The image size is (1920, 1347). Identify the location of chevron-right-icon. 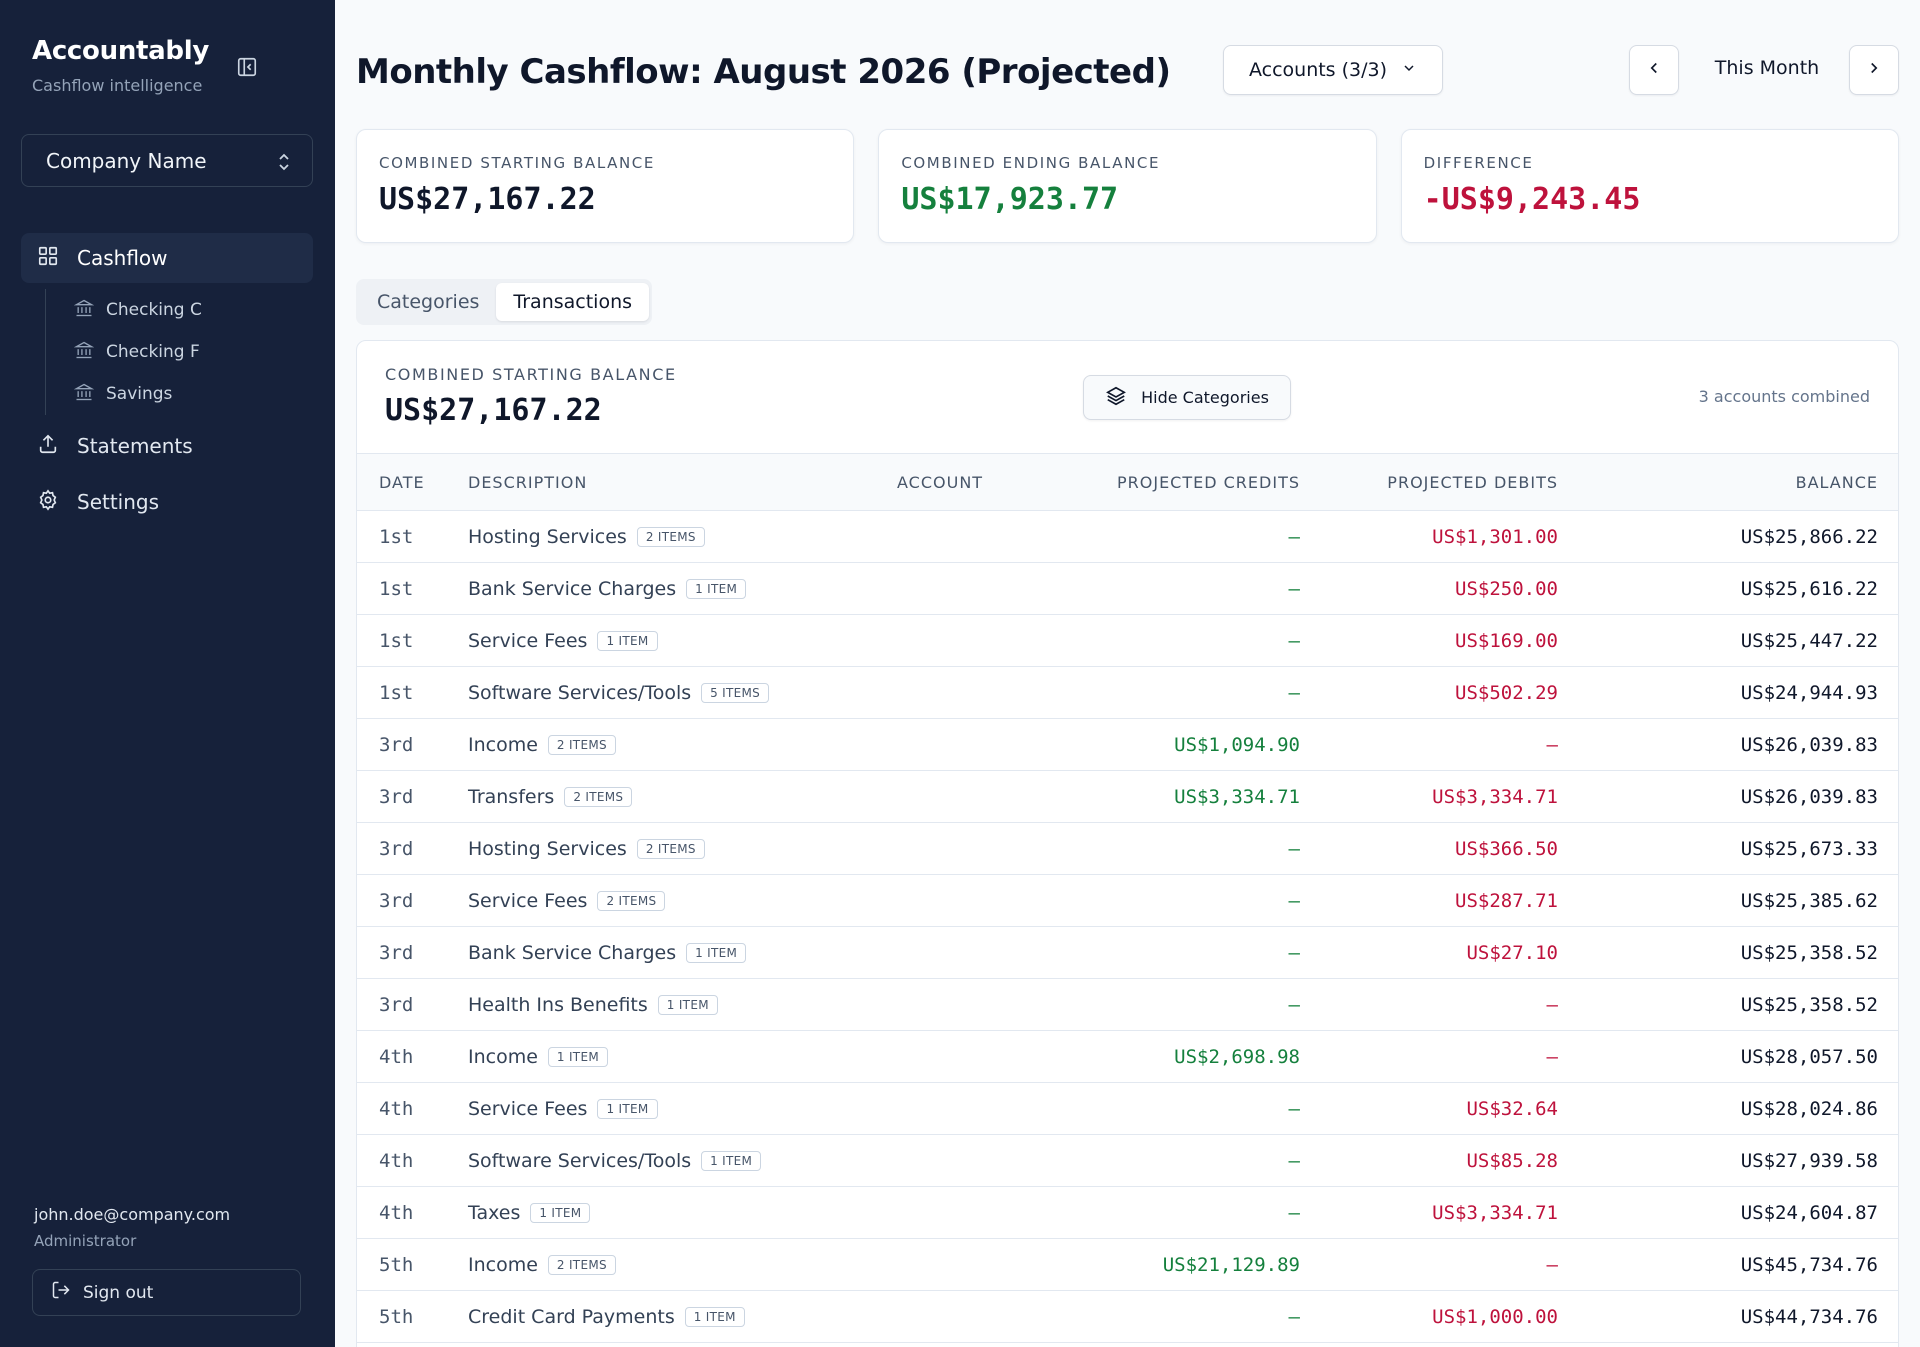
(1874, 70).